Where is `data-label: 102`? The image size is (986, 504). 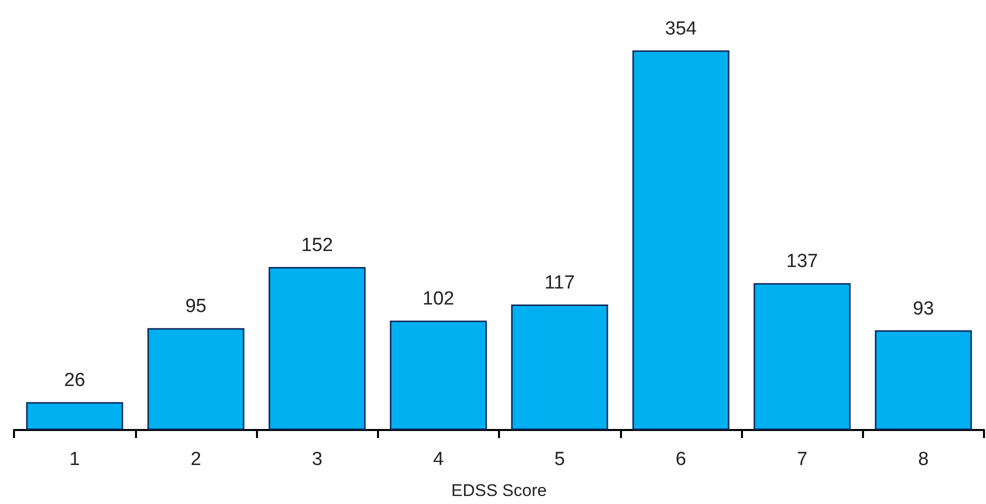
data-label: 102 is located at coordinates (438, 299).